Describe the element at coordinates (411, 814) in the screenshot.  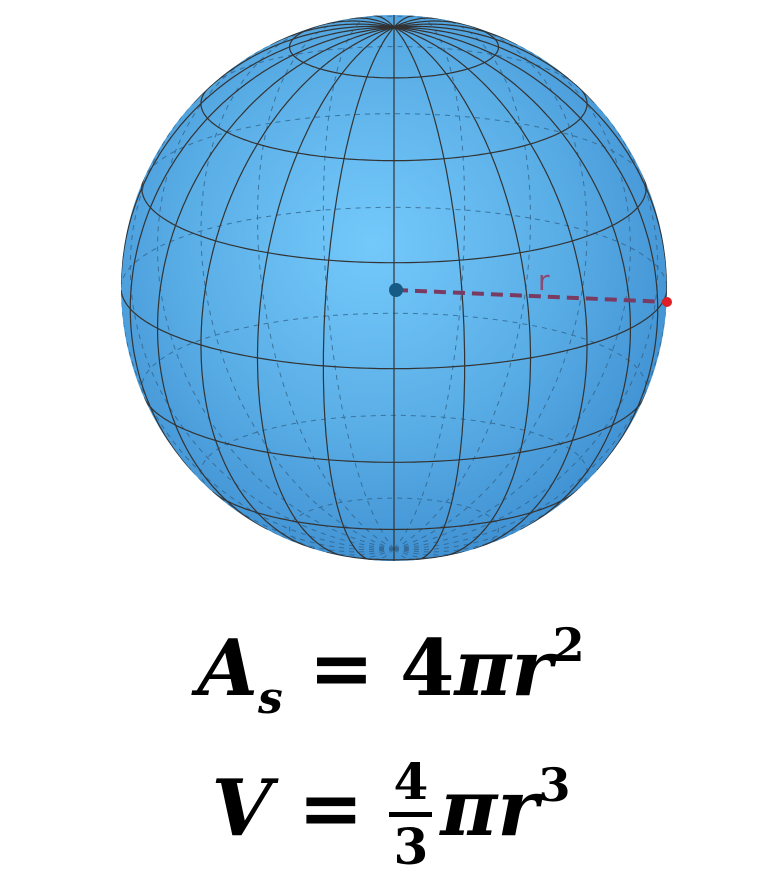
I see `fraction-bar` at that location.